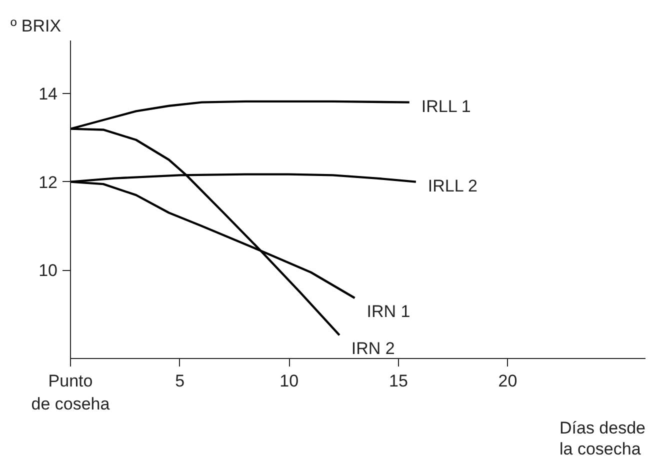  What do you see at coordinates (48, 182) in the screenshot?
I see `y-tick-label: 12` at bounding box center [48, 182].